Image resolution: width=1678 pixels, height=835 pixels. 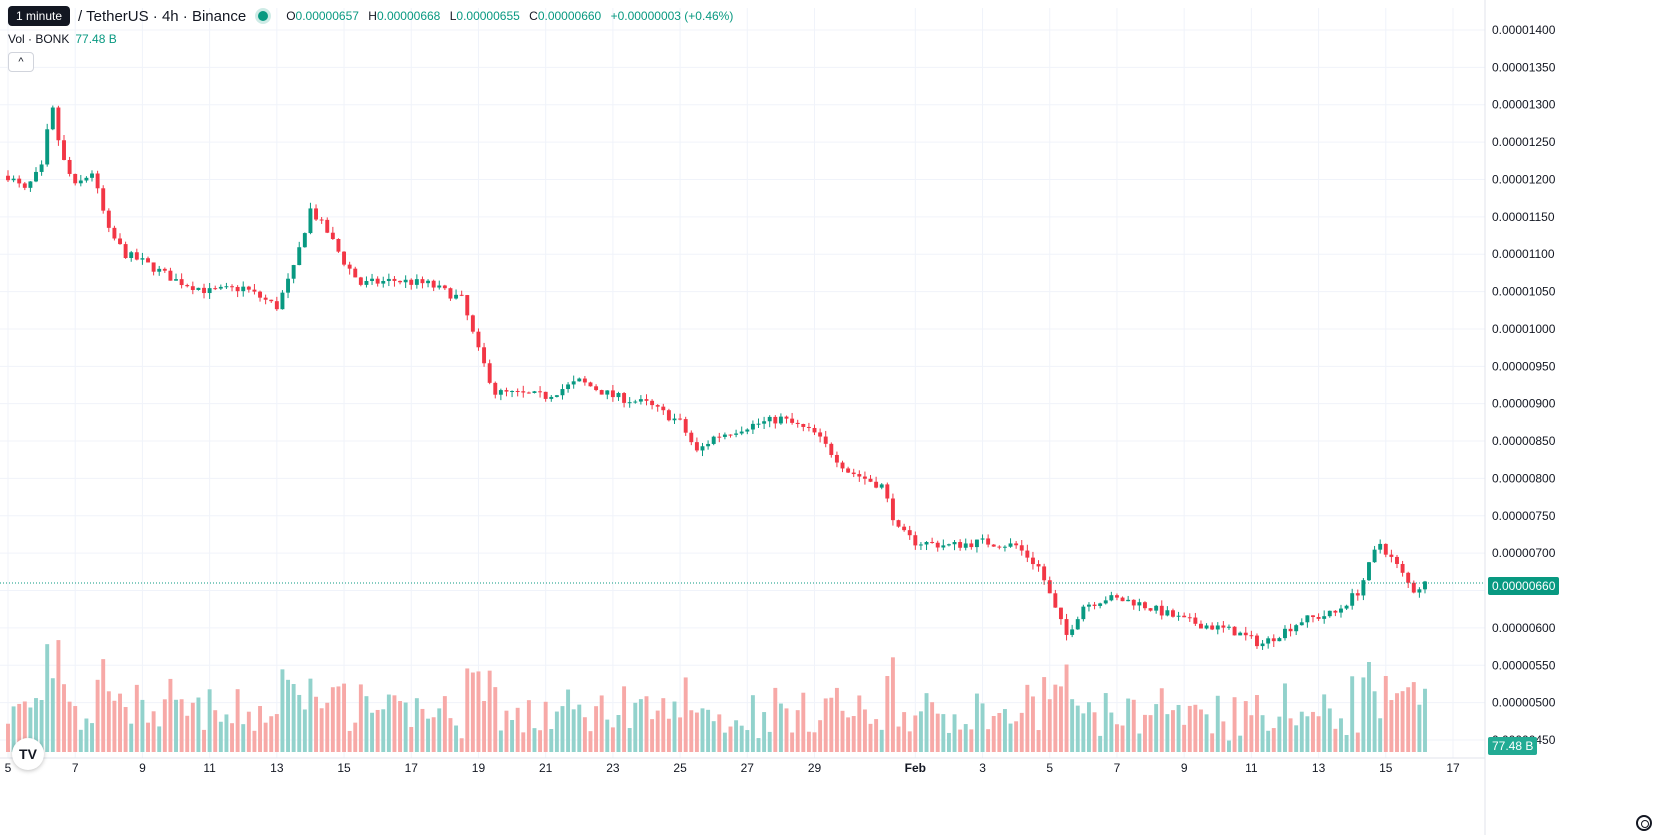 I want to click on change-value: +0.00000003 (+0.46%), so click(x=672, y=16).